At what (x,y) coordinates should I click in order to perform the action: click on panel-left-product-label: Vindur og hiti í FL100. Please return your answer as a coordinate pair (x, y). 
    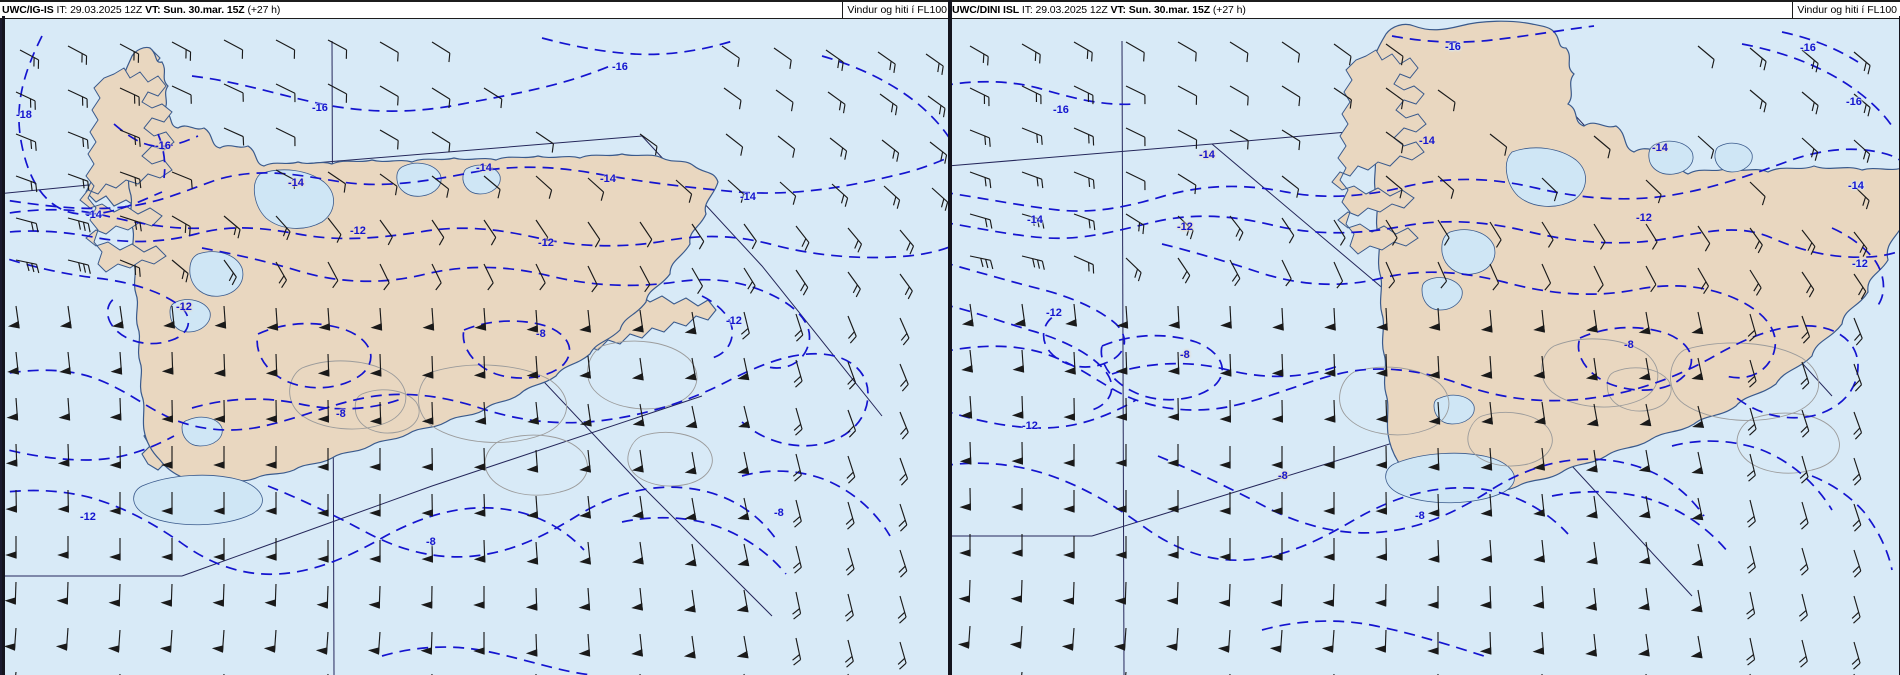
    Looking at the image, I should click on (896, 10).